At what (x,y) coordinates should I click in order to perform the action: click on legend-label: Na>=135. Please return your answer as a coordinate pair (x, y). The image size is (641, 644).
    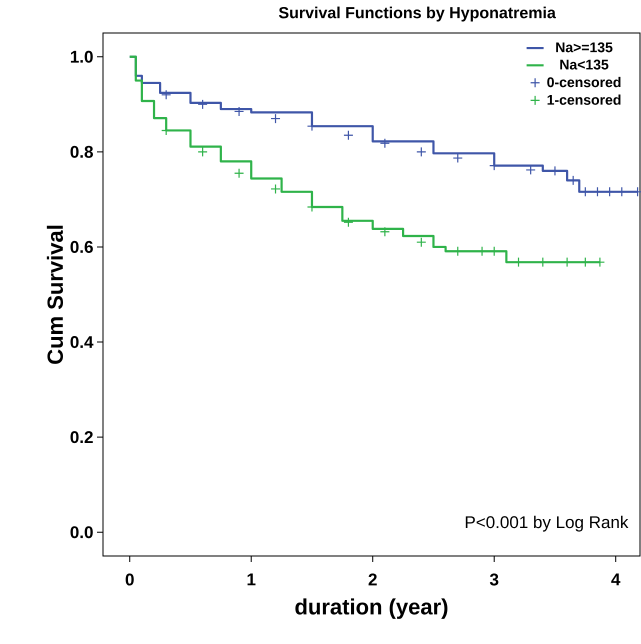
    Looking at the image, I should click on (584, 47).